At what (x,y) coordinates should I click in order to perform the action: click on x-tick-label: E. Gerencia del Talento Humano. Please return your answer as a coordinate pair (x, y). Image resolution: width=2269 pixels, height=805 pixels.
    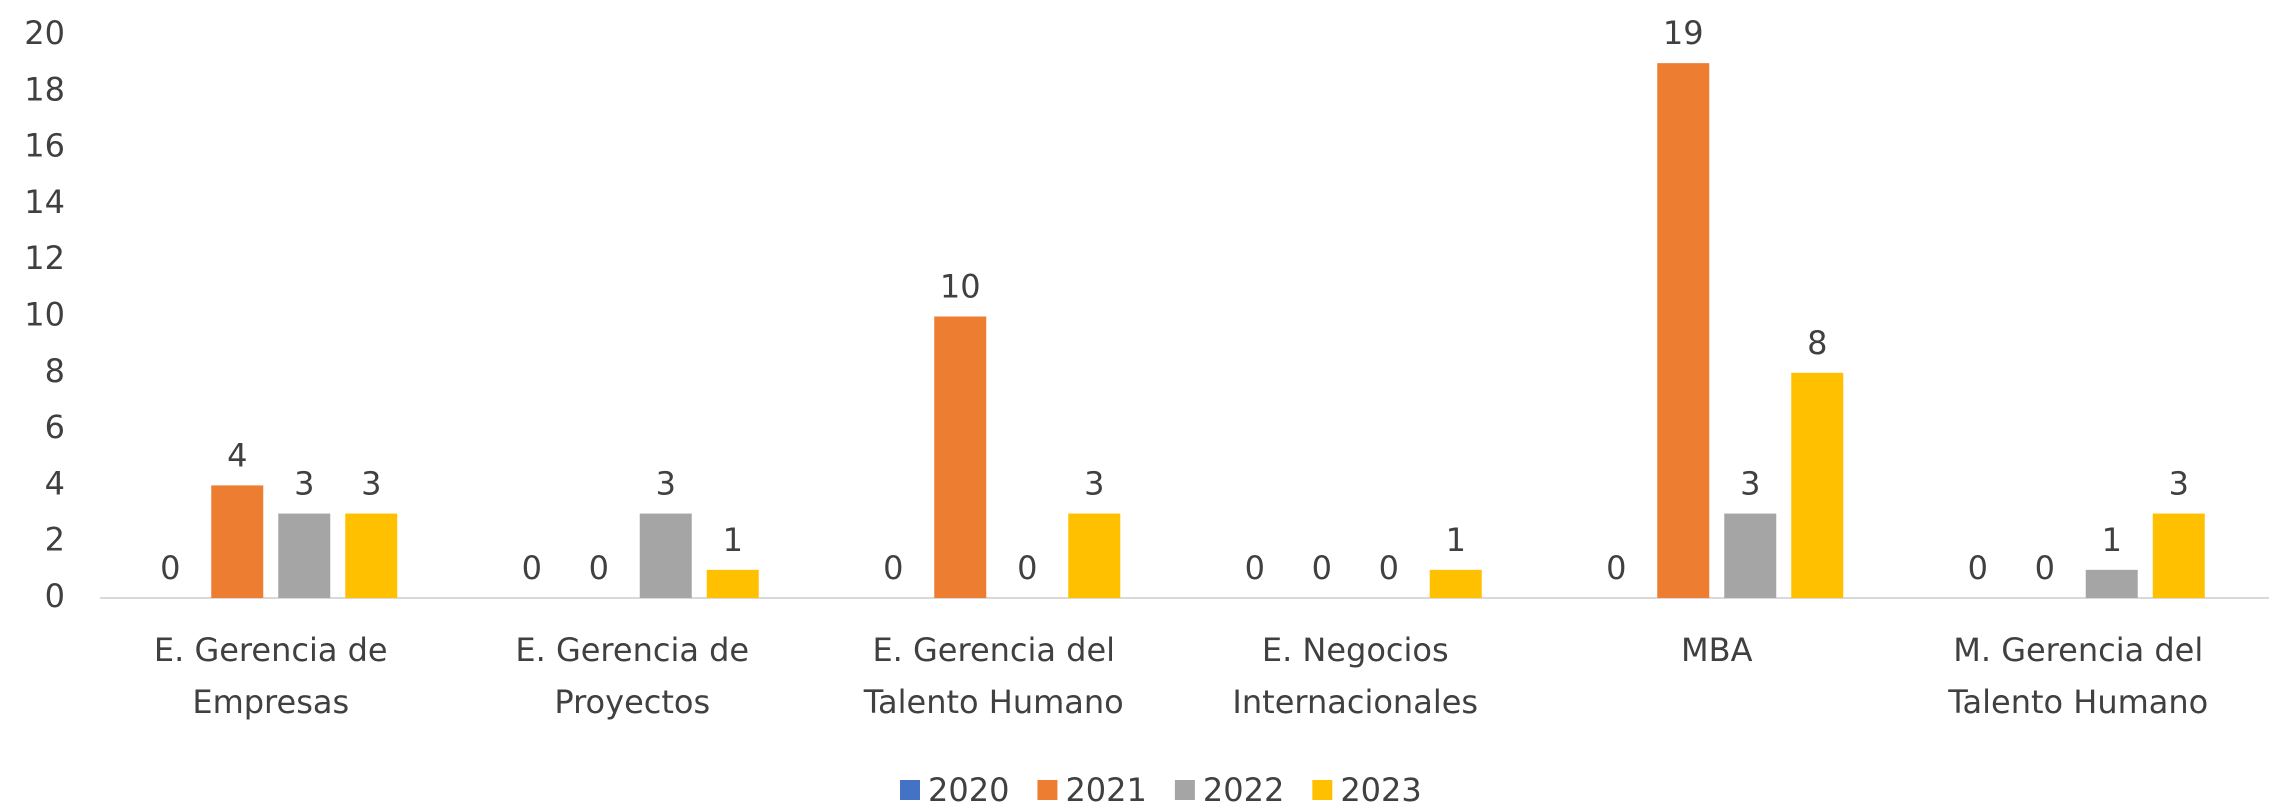
    Looking at the image, I should click on (993, 676).